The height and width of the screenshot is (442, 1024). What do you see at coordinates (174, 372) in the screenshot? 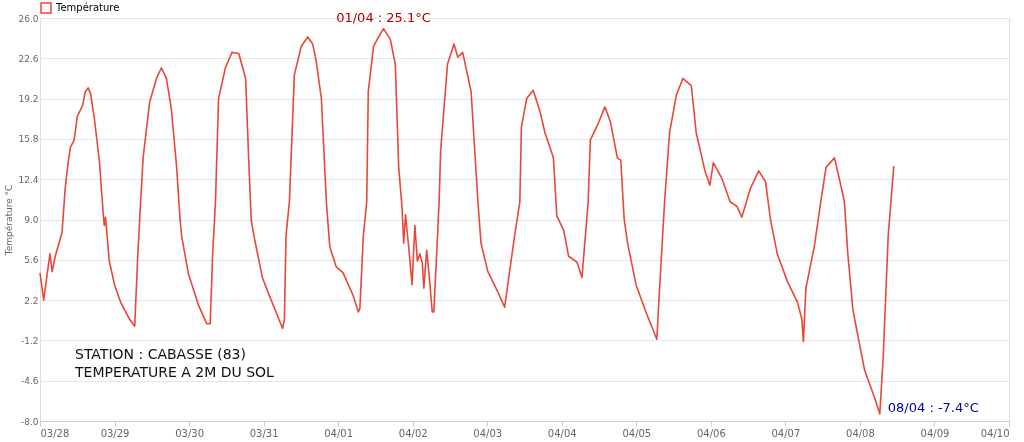
I see `annotation: TEMPERATURE A 2M DU SOL` at bounding box center [174, 372].